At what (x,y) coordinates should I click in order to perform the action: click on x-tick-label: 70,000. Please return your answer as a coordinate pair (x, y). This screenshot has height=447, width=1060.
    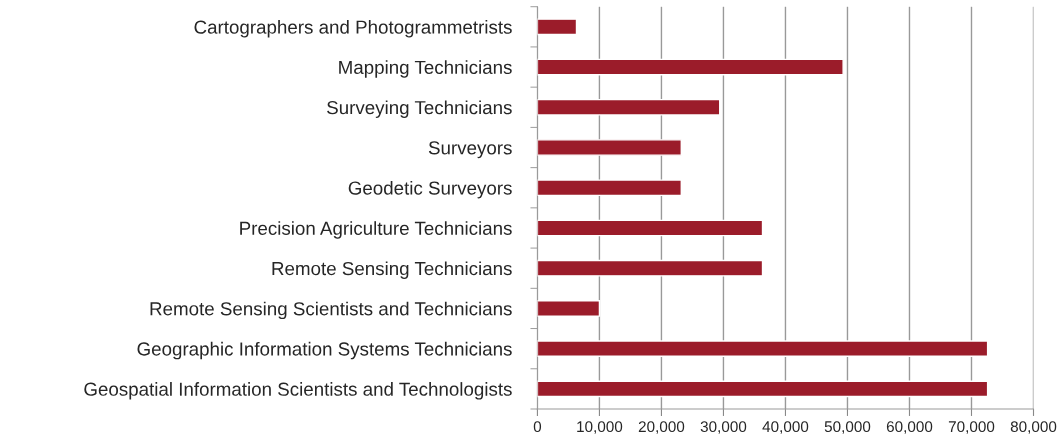
    Looking at the image, I should click on (971, 427).